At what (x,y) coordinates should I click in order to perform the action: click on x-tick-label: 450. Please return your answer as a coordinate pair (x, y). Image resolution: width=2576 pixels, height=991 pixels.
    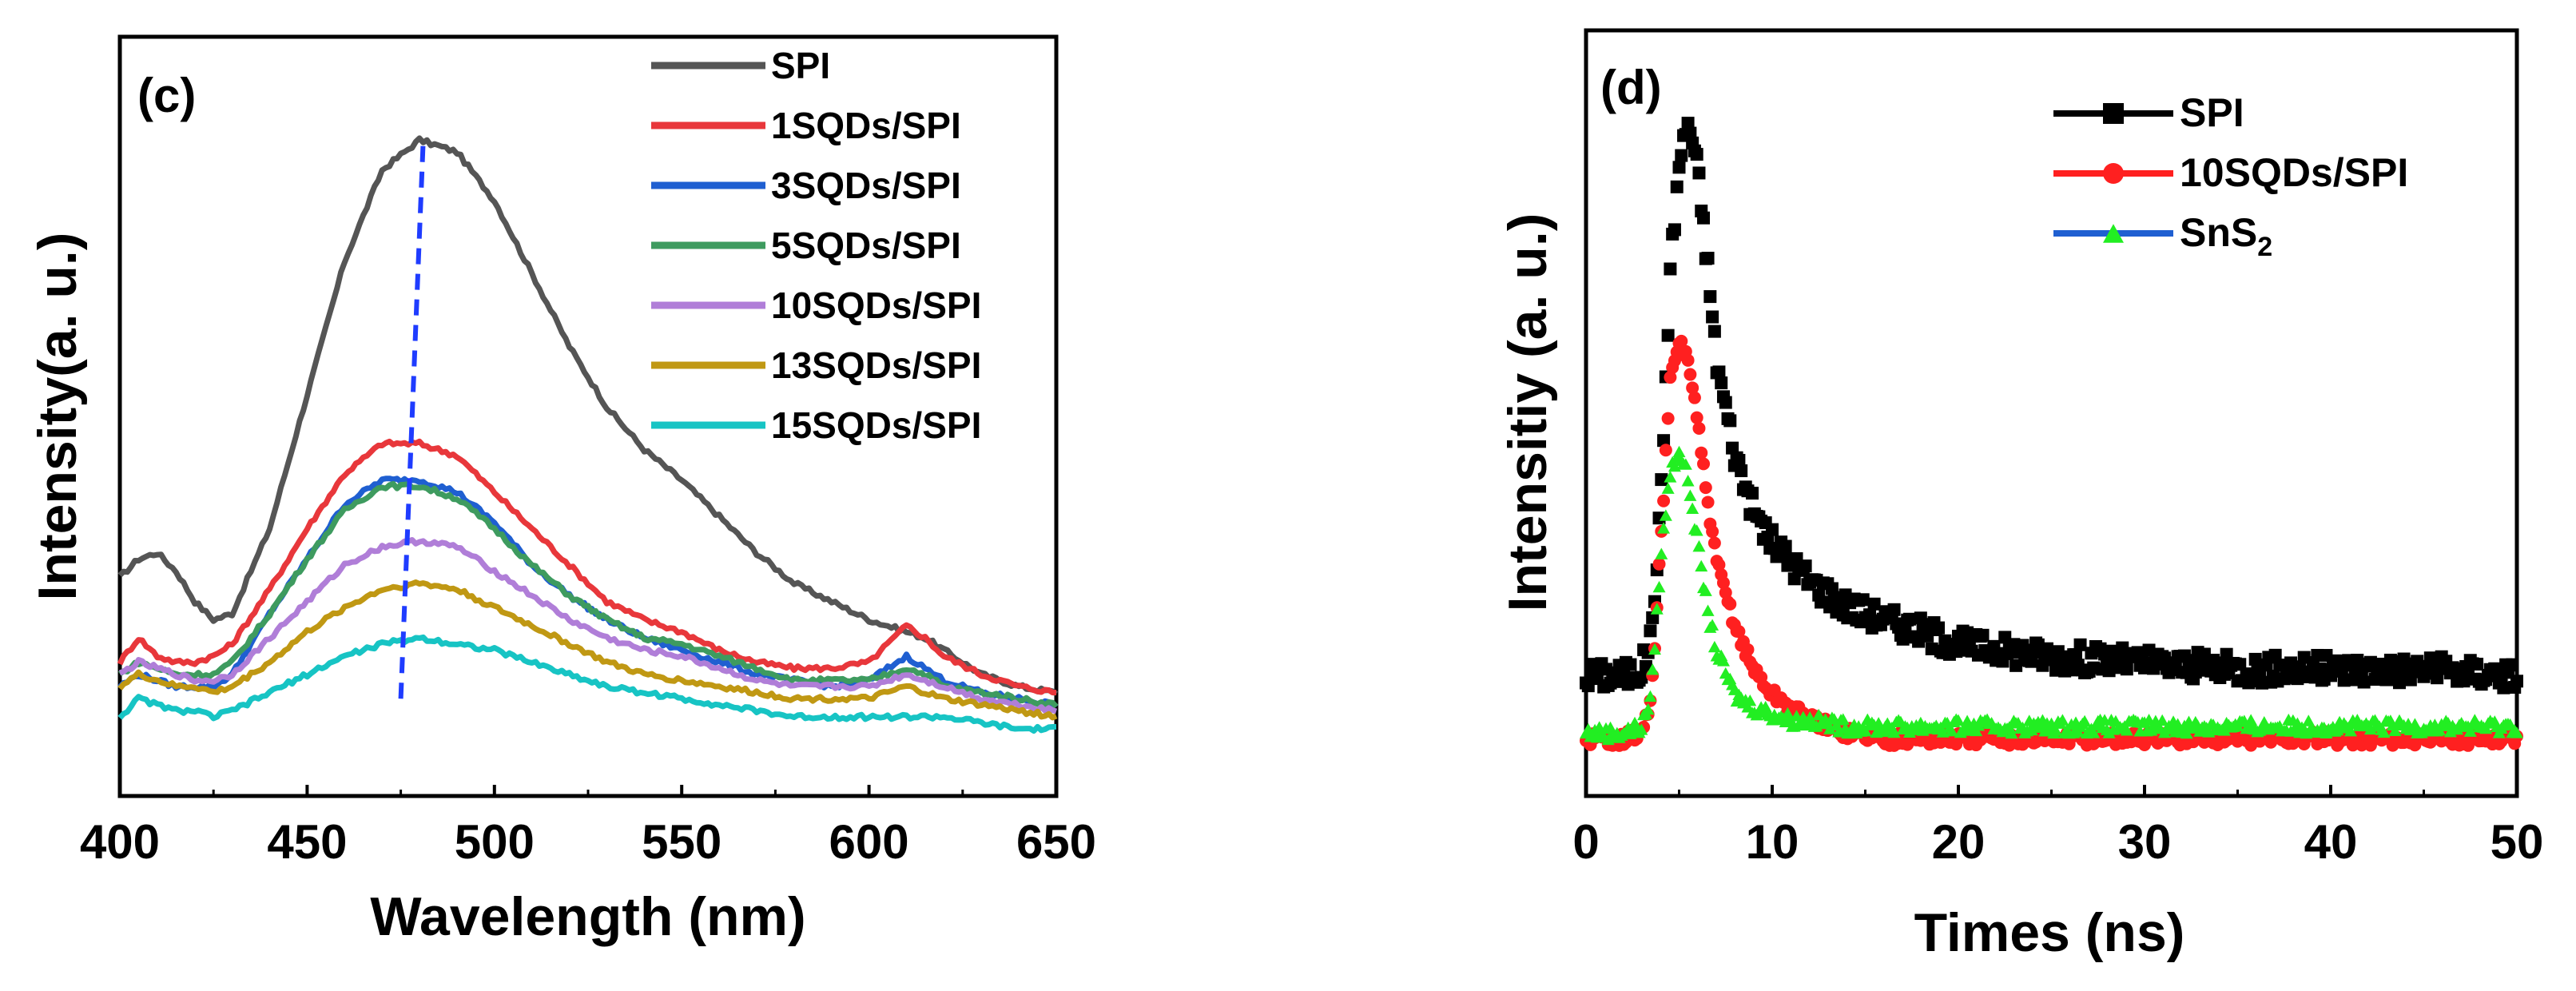
    Looking at the image, I should click on (307, 842).